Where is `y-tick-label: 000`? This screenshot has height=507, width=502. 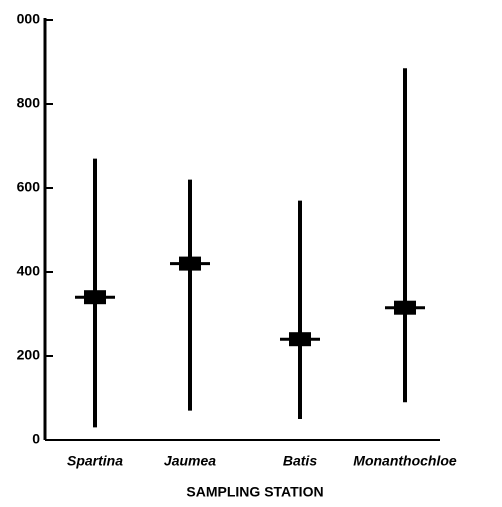 y-tick-label: 000 is located at coordinates (29, 19).